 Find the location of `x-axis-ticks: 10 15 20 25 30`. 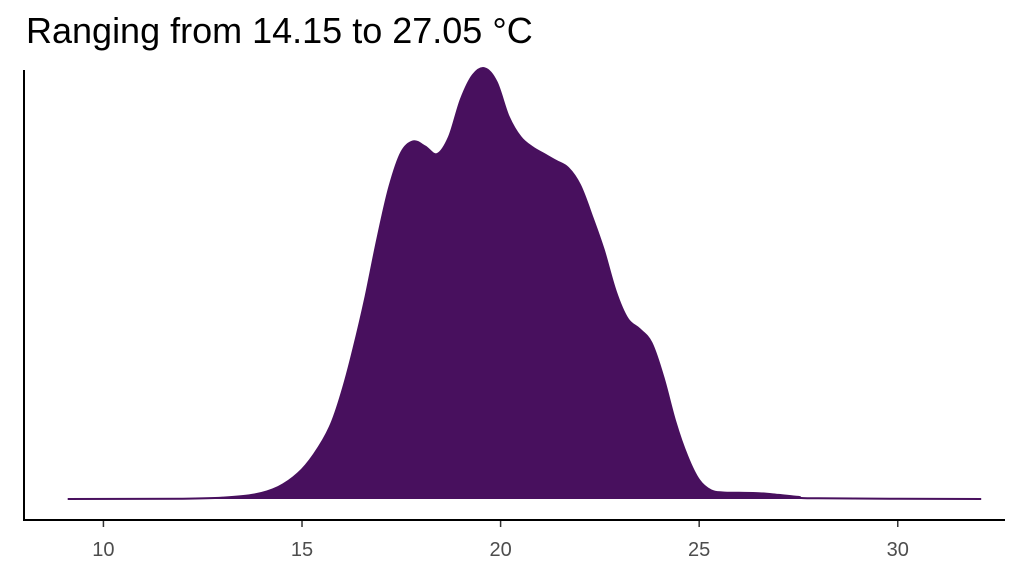

x-axis-ticks: 10 15 20 25 30 is located at coordinates (500, 541).